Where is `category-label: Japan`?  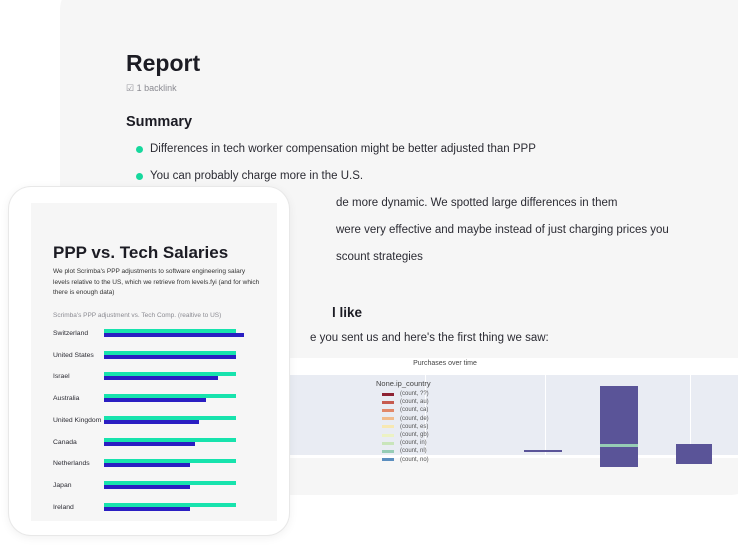
category-label: Japan is located at coordinates (62, 485).